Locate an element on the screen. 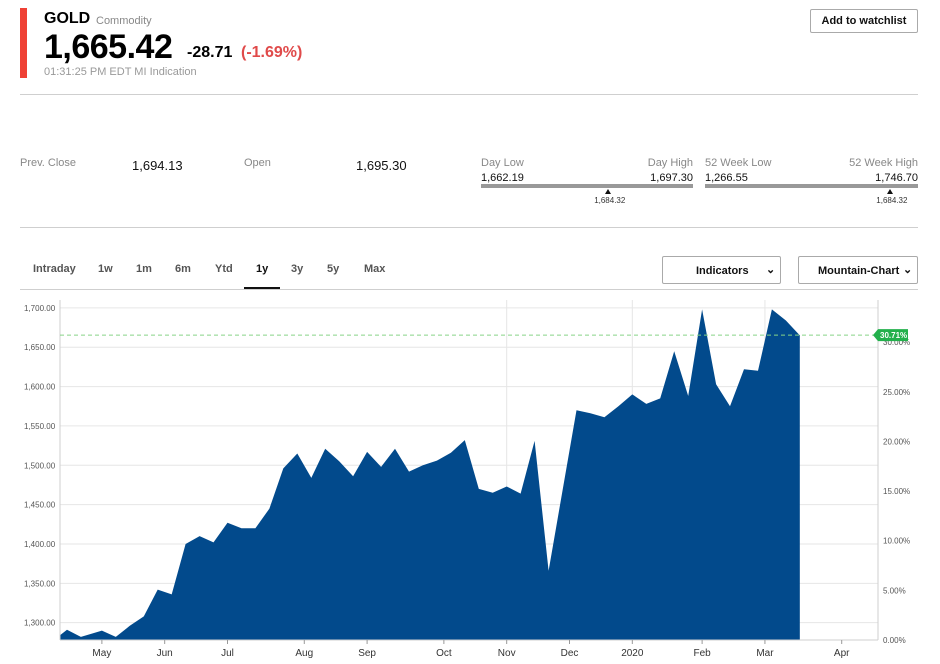 The width and height of the screenshot is (940, 664). open-label: Open is located at coordinates (257, 163).